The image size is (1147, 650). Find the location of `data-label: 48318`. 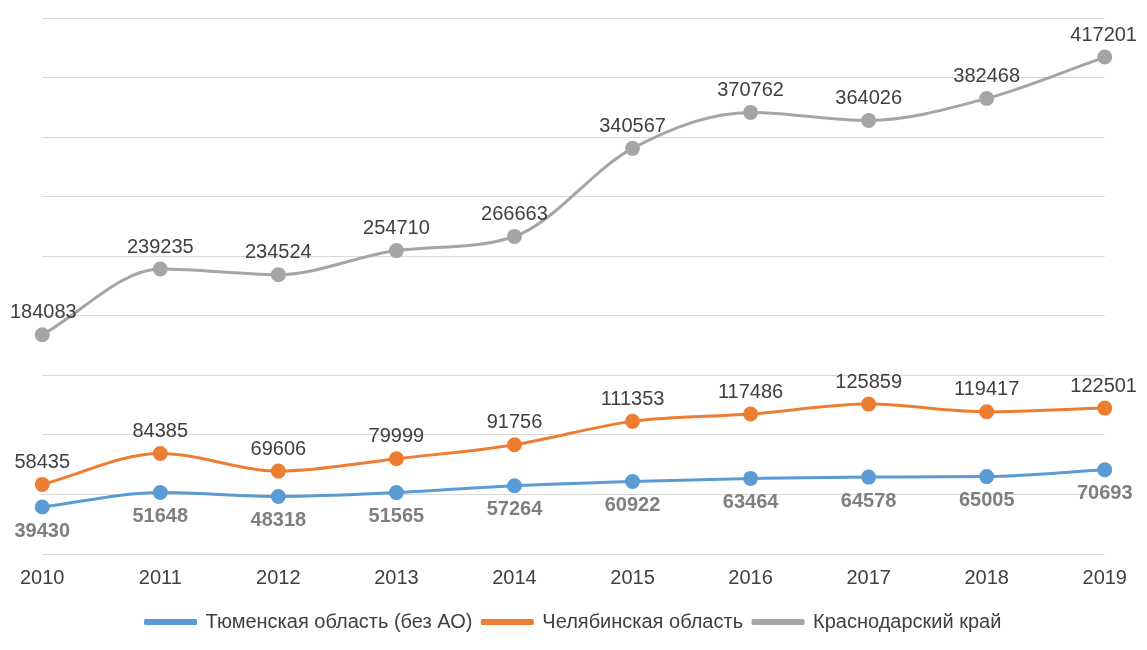

data-label: 48318 is located at coordinates (278, 518).